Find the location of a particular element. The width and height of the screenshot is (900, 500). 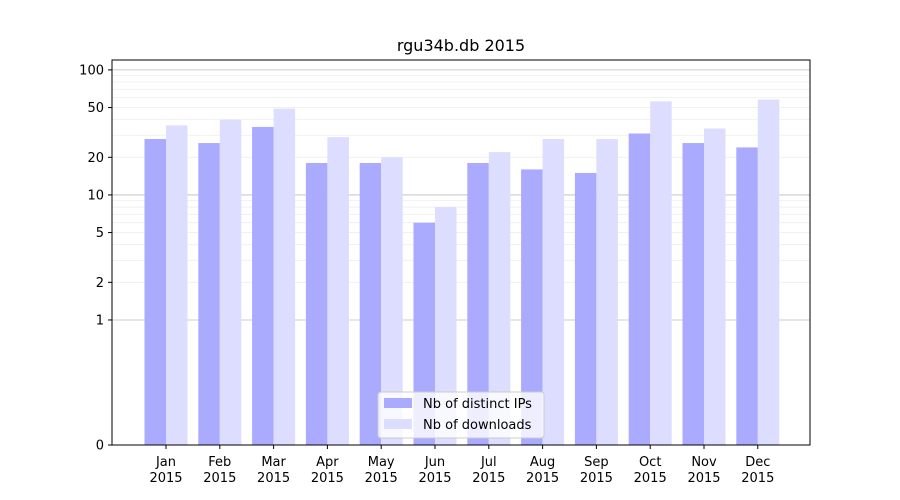

legend-label-distinct-ips: Nb of distinct IPs is located at coordinates (477, 404).